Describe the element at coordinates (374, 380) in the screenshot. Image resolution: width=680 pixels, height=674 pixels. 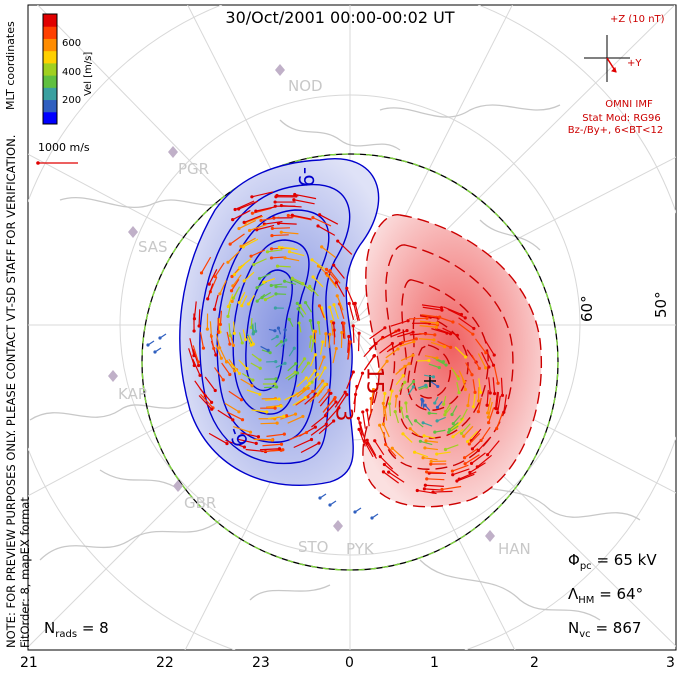
I see `contour-label-15: 15` at that location.